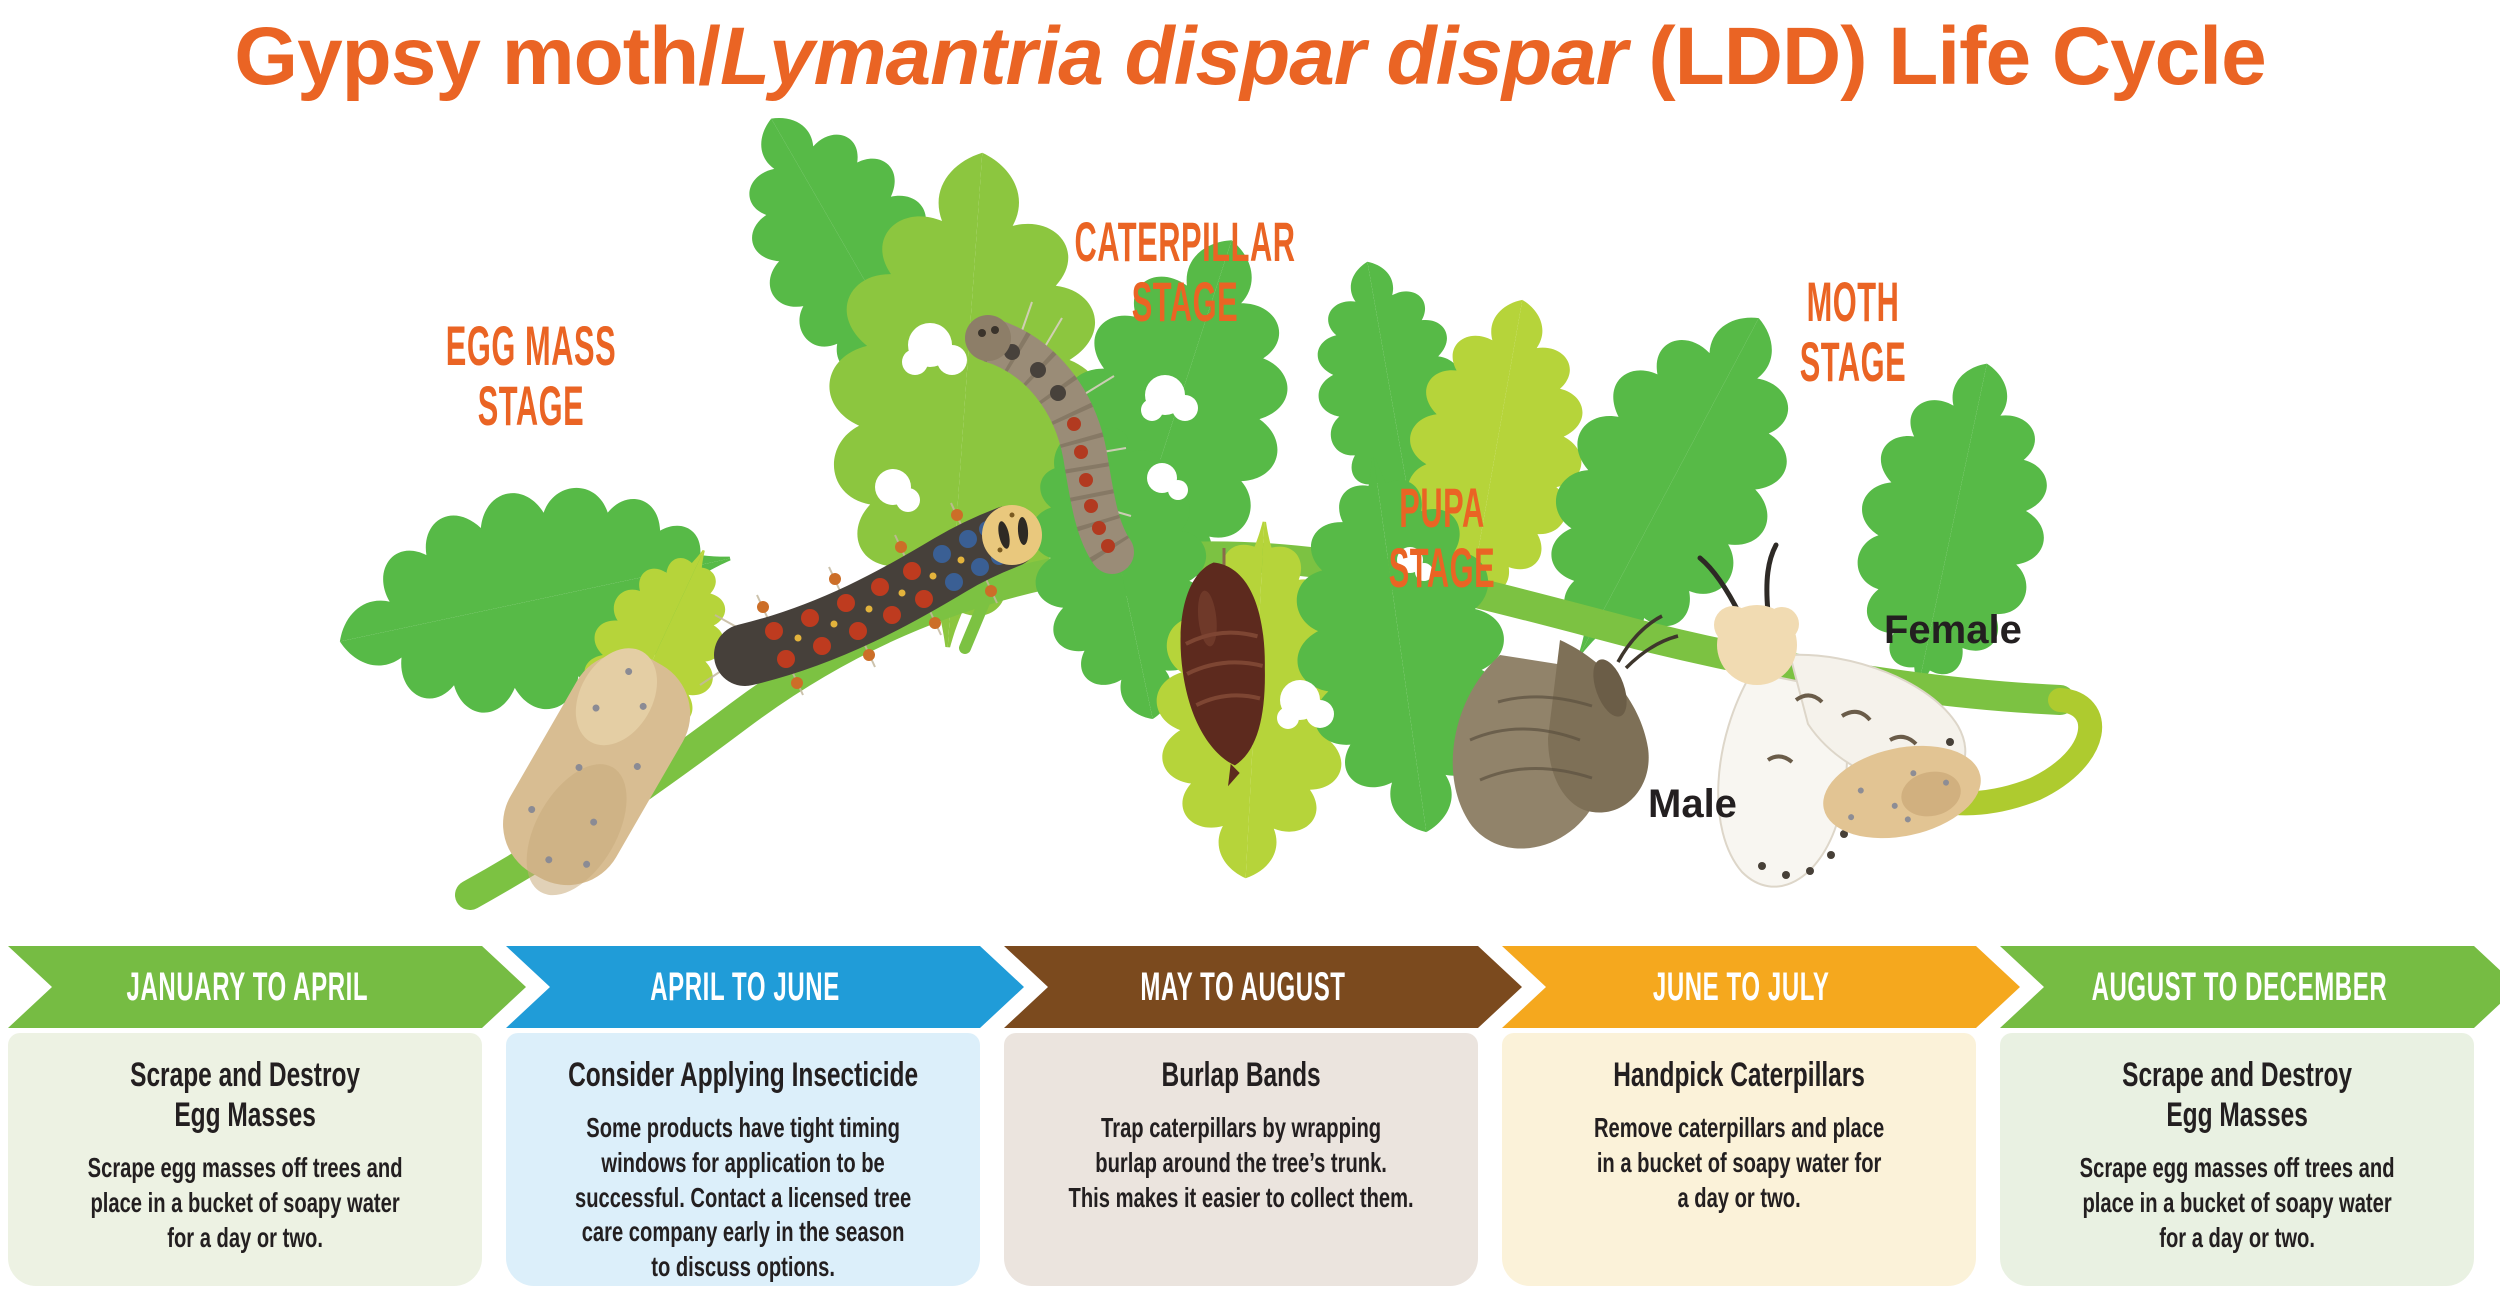  I want to click on timeline-period-label: JANUARY TO APRIL, so click(247, 986).